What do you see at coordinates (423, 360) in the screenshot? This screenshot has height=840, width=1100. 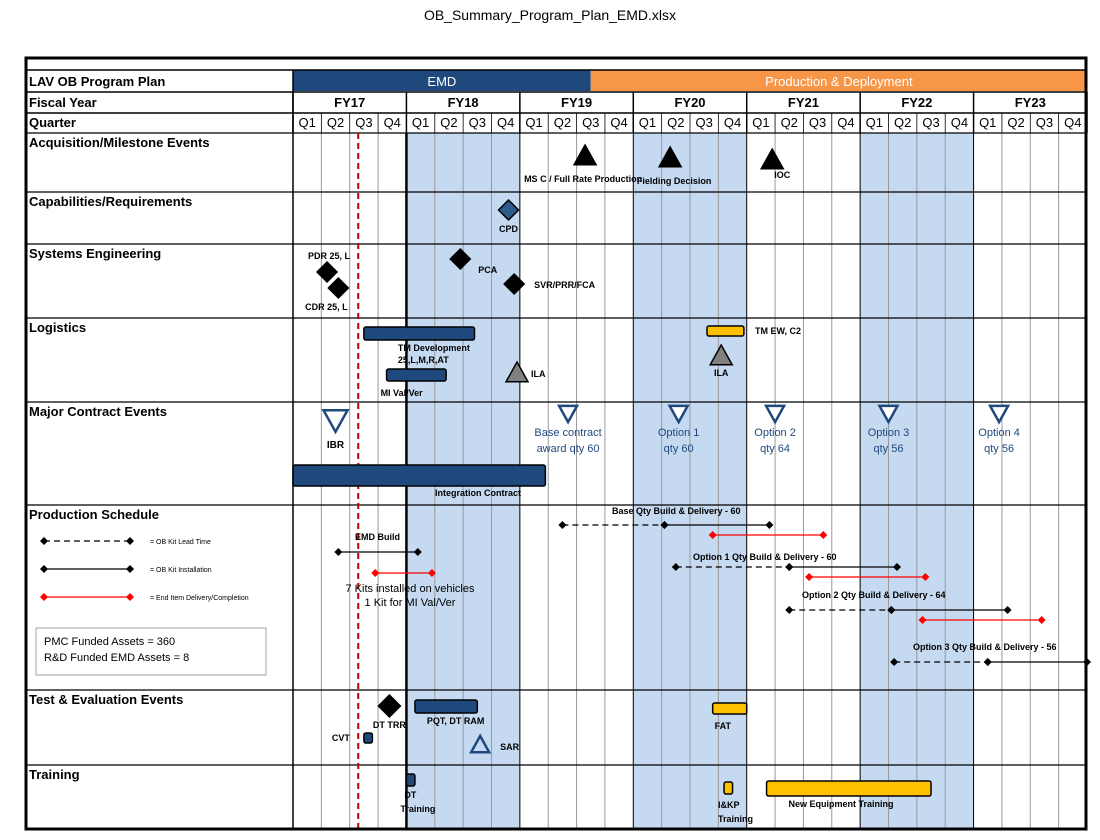 I see `activity-bar-label: 25,L,M,R,AT` at bounding box center [423, 360].